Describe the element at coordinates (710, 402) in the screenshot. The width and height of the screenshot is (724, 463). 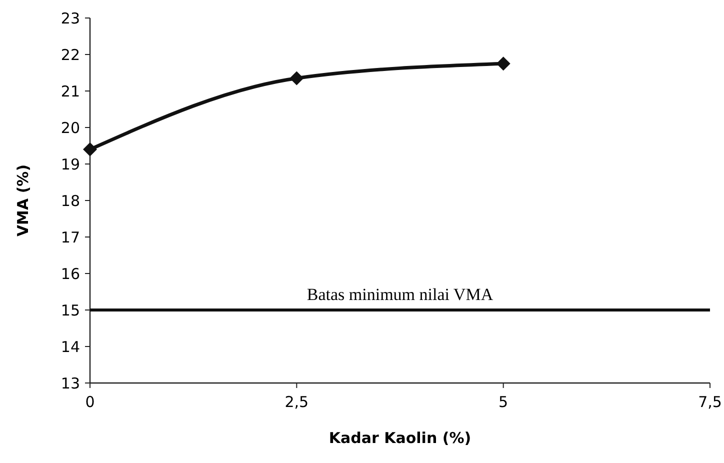
I see `x-tick-label: 7,5` at that location.